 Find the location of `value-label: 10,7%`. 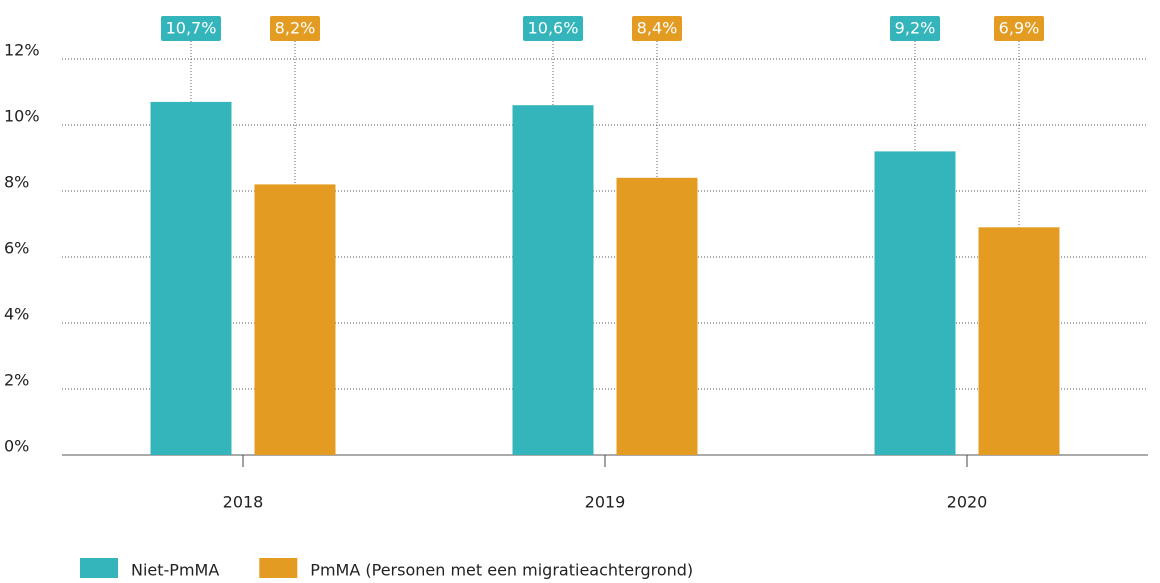

value-label: 10,7% is located at coordinates (191, 28).